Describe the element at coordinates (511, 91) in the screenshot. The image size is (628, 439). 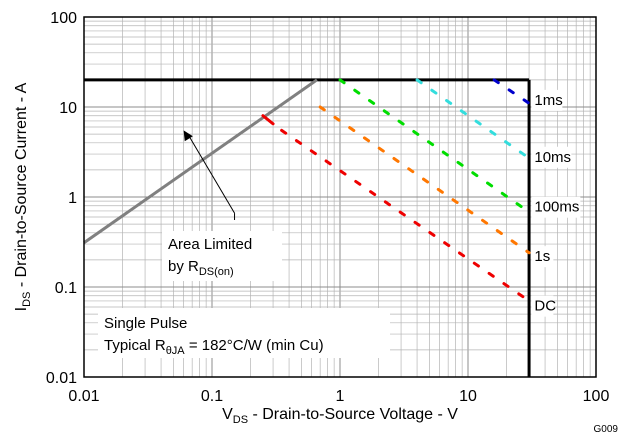
I see `series-line-1ms` at that location.